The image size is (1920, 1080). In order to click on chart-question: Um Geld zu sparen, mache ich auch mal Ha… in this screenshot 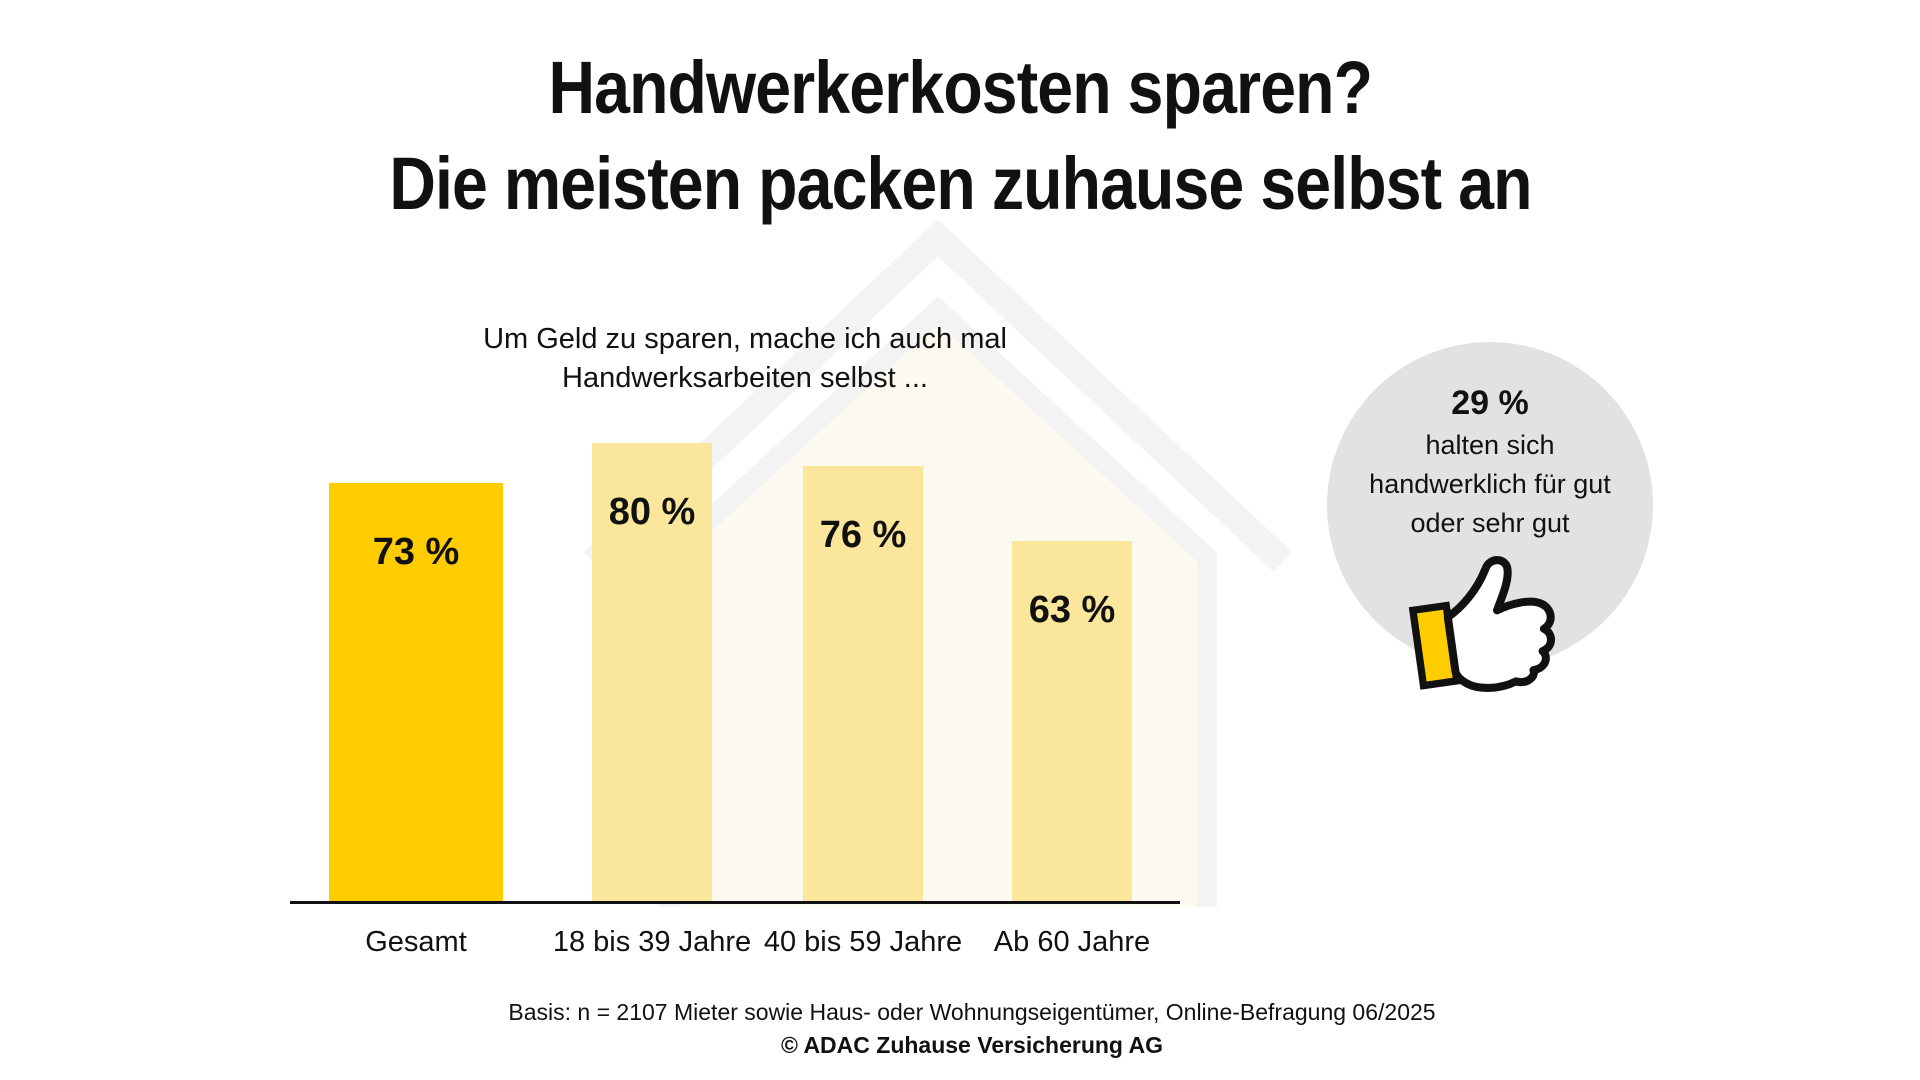, I will do `click(745, 359)`.